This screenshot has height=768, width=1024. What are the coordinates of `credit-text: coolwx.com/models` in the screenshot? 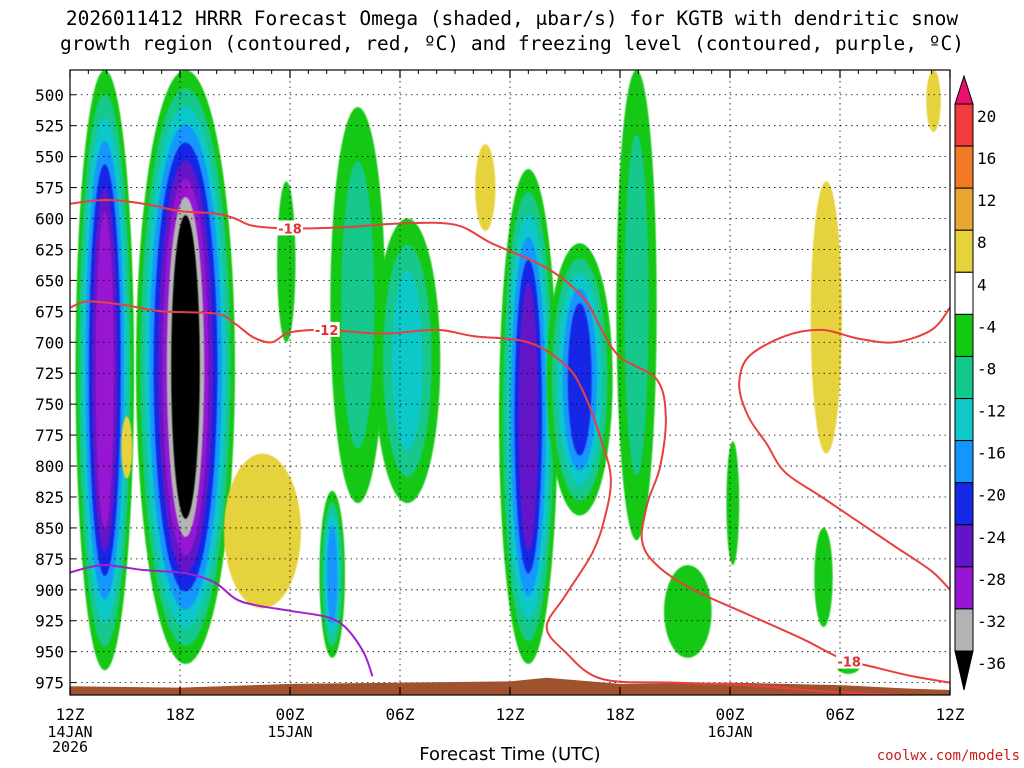 It's located at (948, 756).